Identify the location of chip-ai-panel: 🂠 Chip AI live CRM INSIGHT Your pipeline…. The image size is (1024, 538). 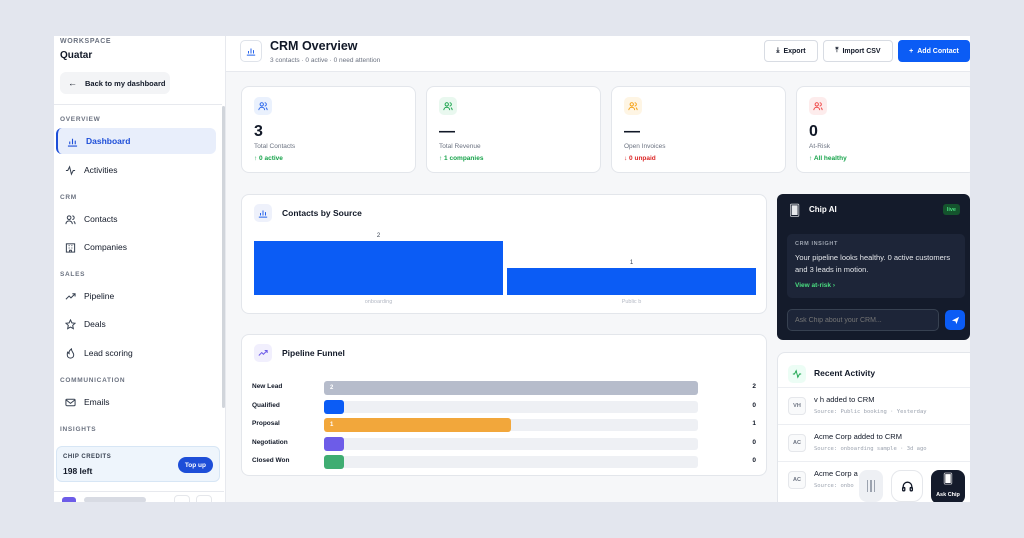
(873, 267).